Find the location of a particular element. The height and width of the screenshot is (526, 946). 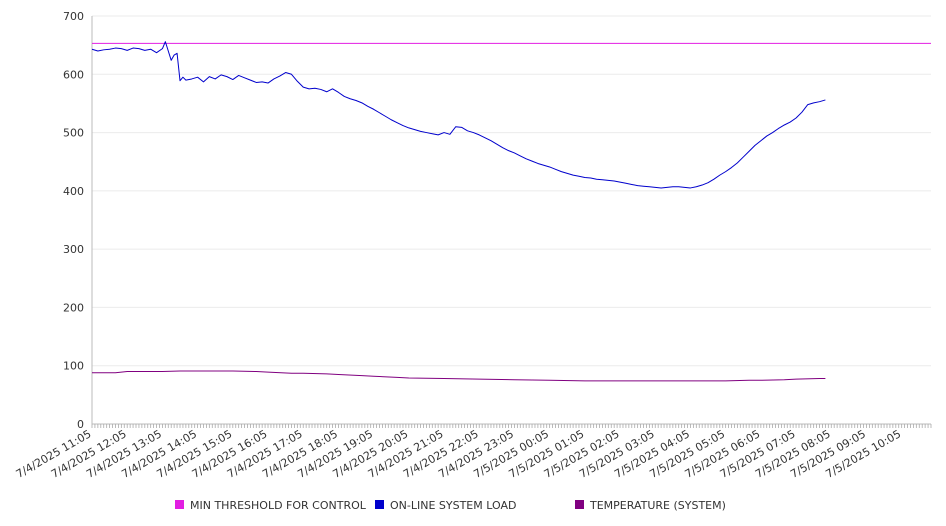

series-line-temperature-system is located at coordinates (459, 376).